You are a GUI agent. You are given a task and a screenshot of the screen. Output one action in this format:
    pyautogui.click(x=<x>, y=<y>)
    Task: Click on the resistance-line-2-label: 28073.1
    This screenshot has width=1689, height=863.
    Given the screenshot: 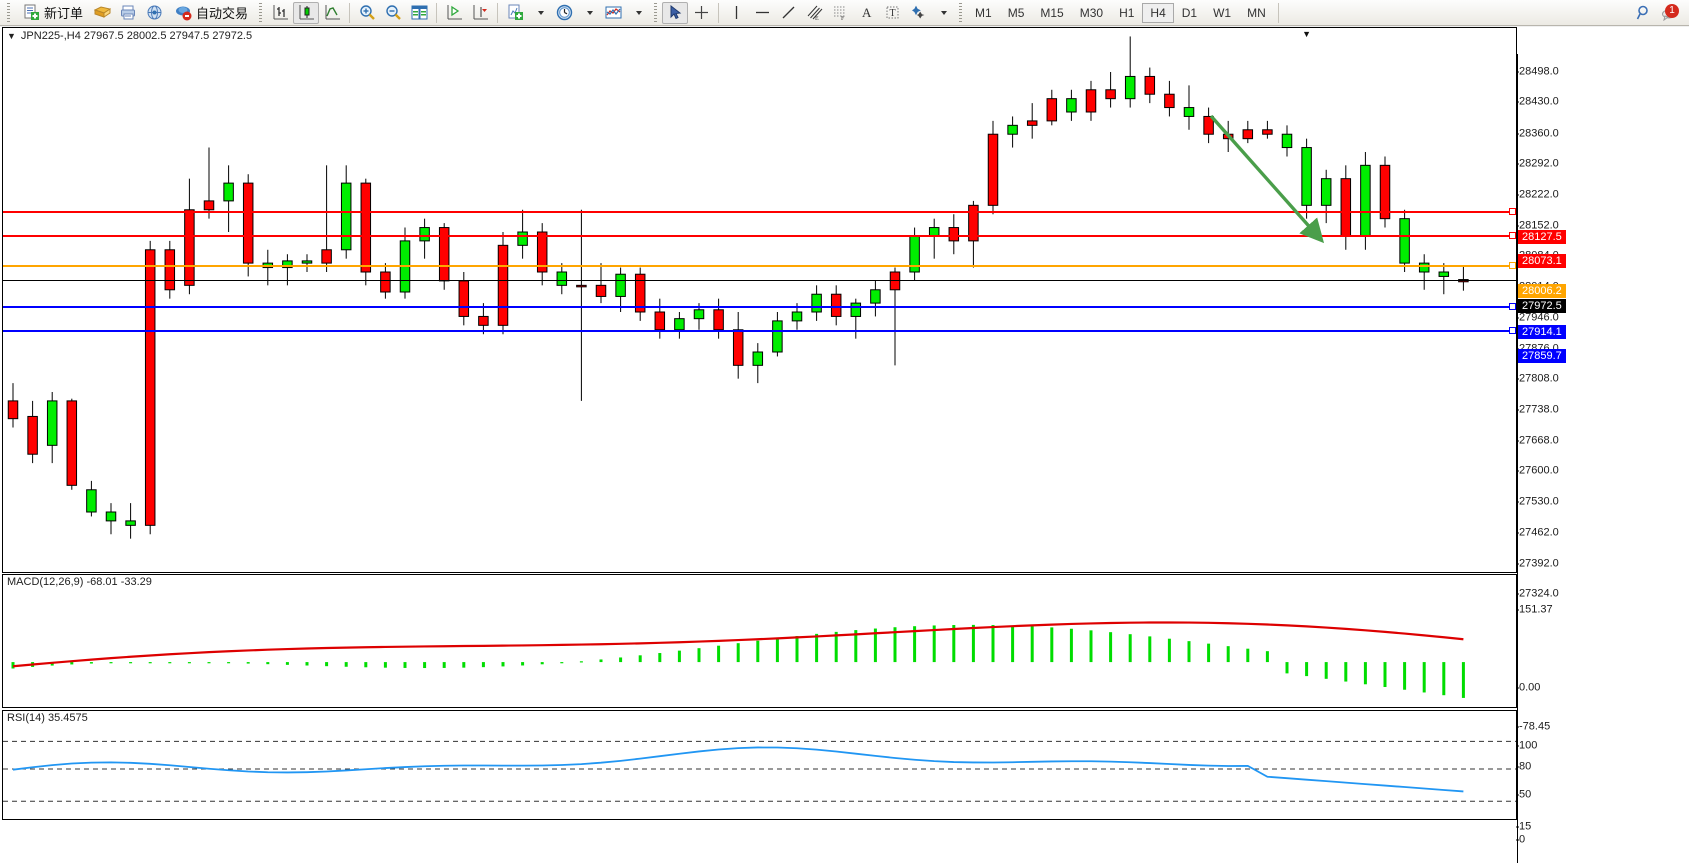 What is the action you would take?
    pyautogui.click(x=1542, y=261)
    